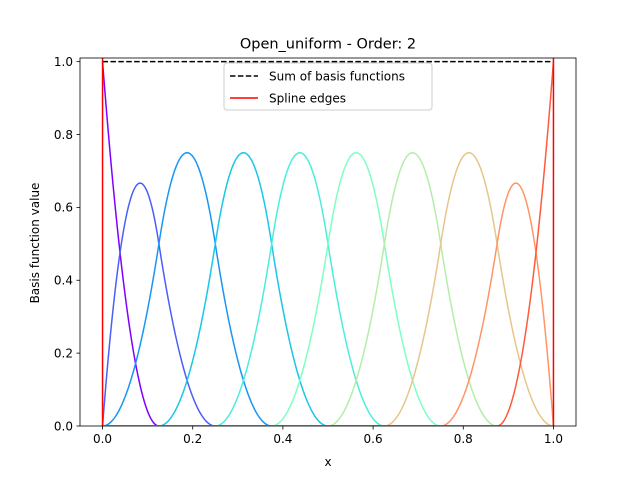 This screenshot has height=478, width=640. What do you see at coordinates (553, 439) in the screenshot?
I see `x-tick-label: 1.0` at bounding box center [553, 439].